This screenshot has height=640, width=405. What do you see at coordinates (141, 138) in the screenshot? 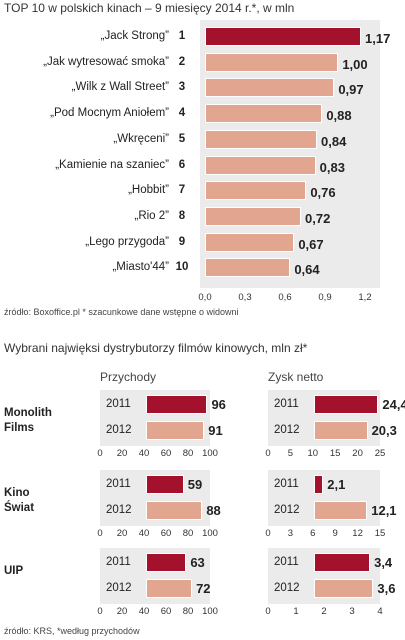
I see `film-title: „Wkręceni”` at bounding box center [141, 138].